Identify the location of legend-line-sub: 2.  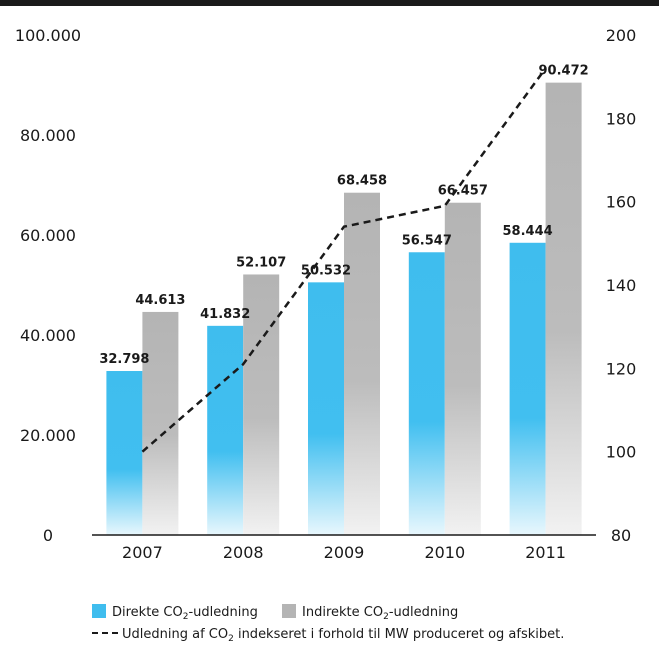
(231, 639).